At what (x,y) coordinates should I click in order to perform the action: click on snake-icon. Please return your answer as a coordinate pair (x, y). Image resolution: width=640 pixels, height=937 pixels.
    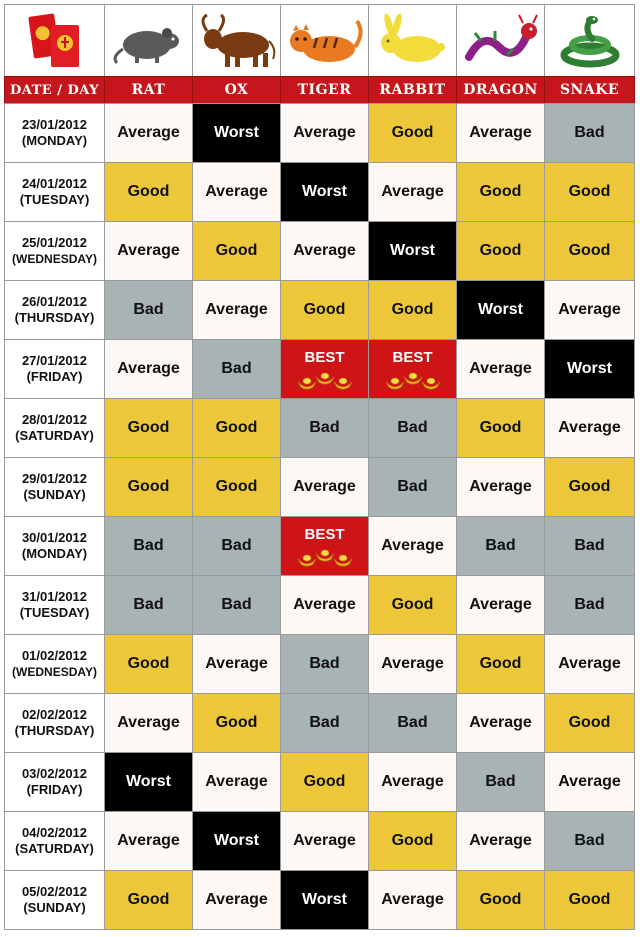
    Looking at the image, I should click on (589, 41).